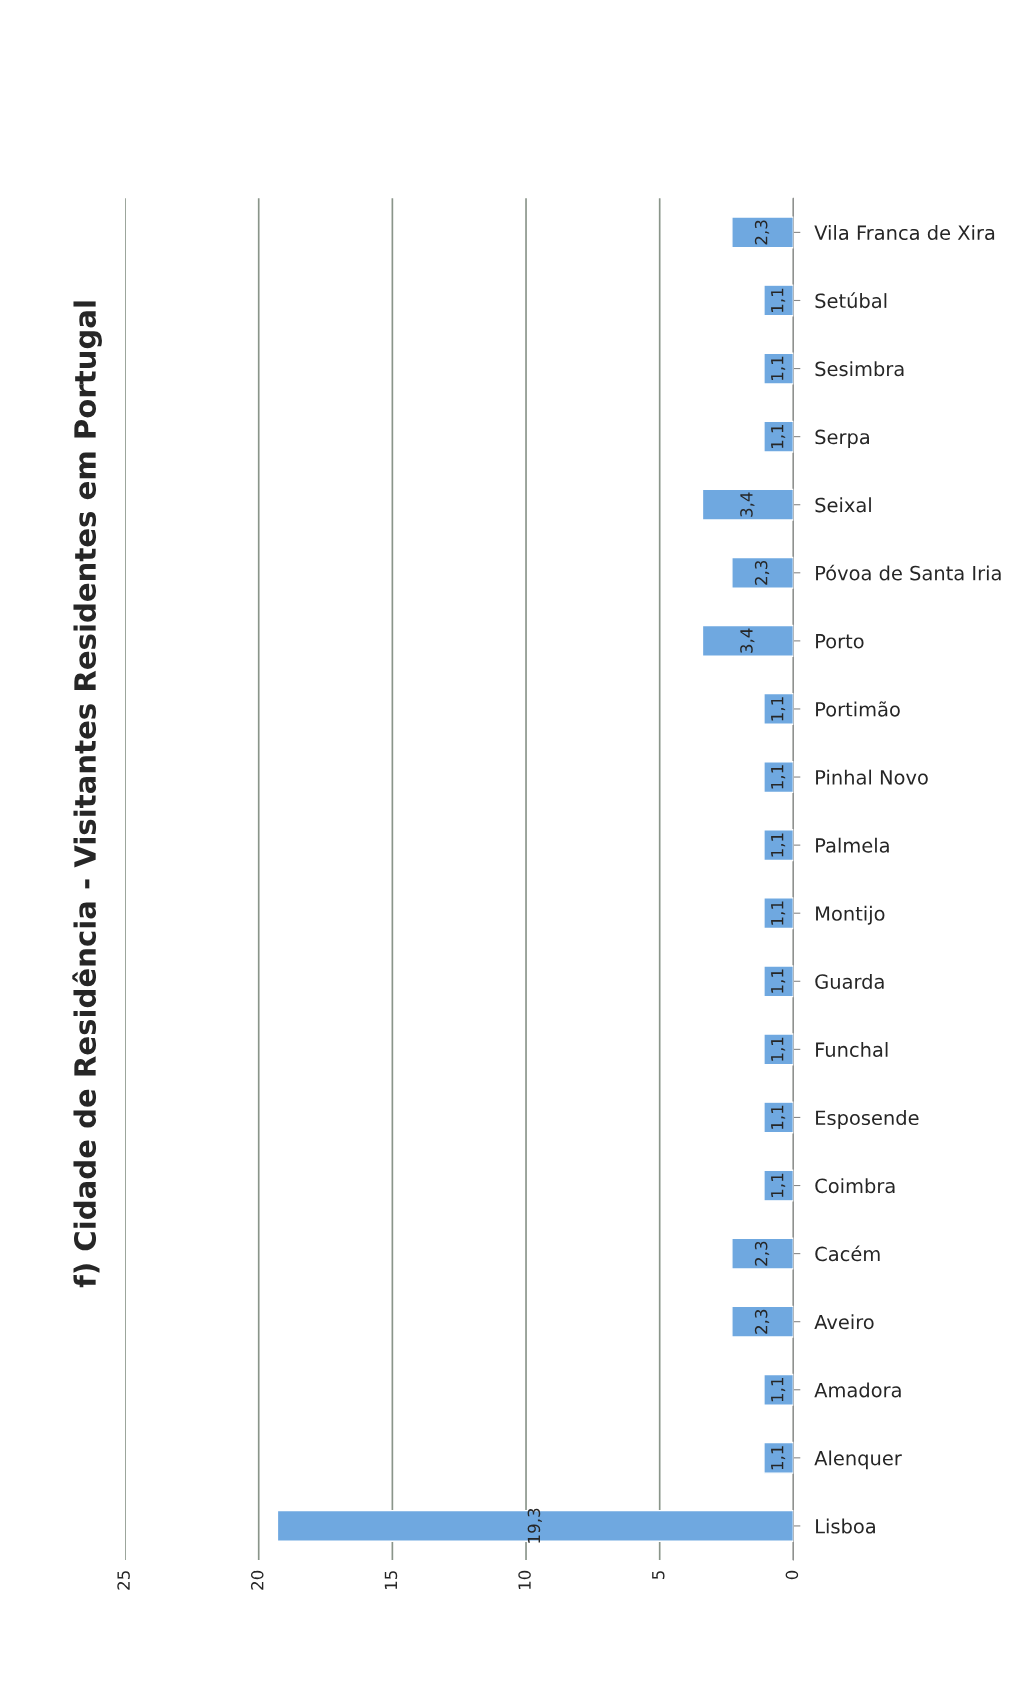 This screenshot has height=1681, width=1025. What do you see at coordinates (908, 572) in the screenshot?
I see `y-tick-label: Póvoa de Santa Iria` at bounding box center [908, 572].